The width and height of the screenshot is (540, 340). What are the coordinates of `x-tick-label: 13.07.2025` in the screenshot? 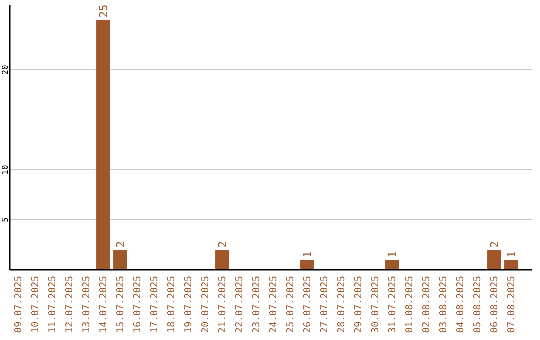 It's located at (87, 305).